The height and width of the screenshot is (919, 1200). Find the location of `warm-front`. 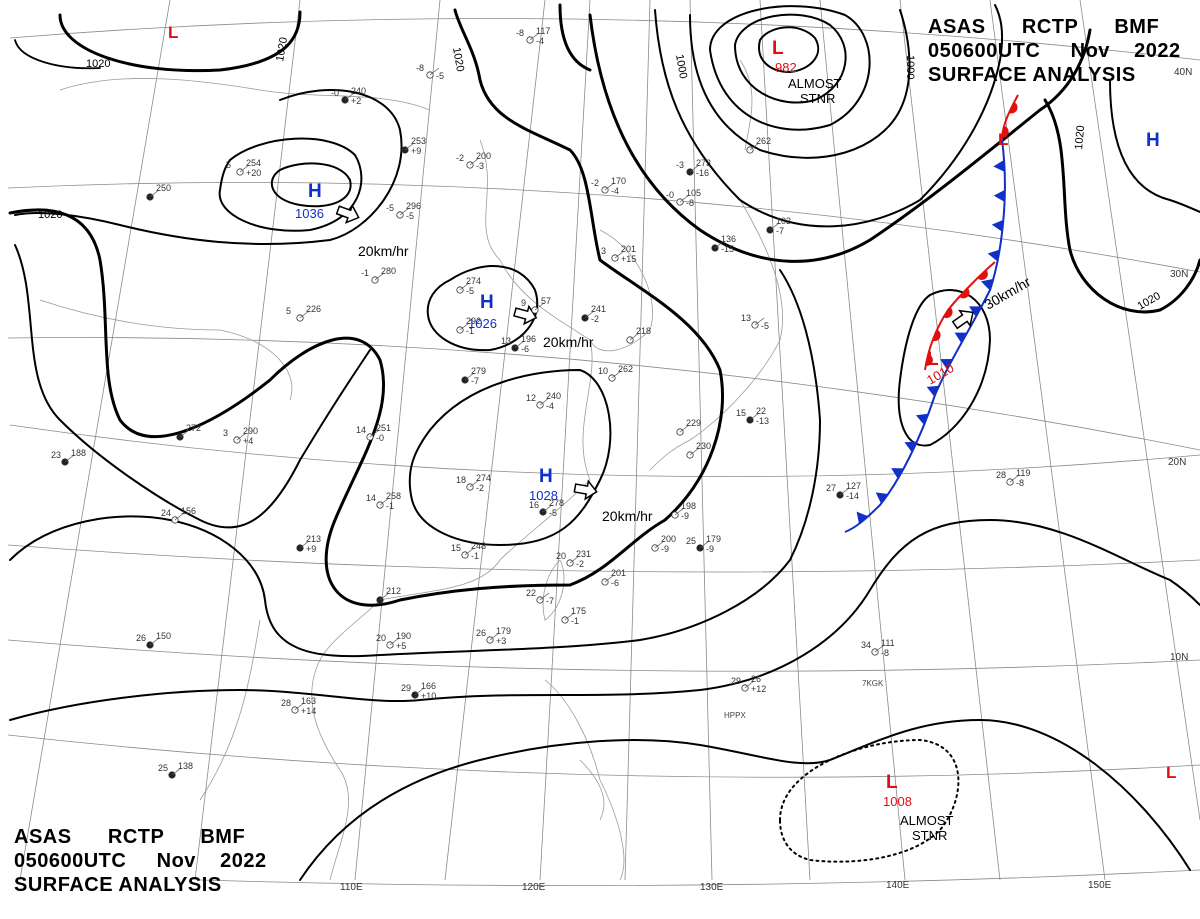

warm-front is located at coordinates (971, 232).